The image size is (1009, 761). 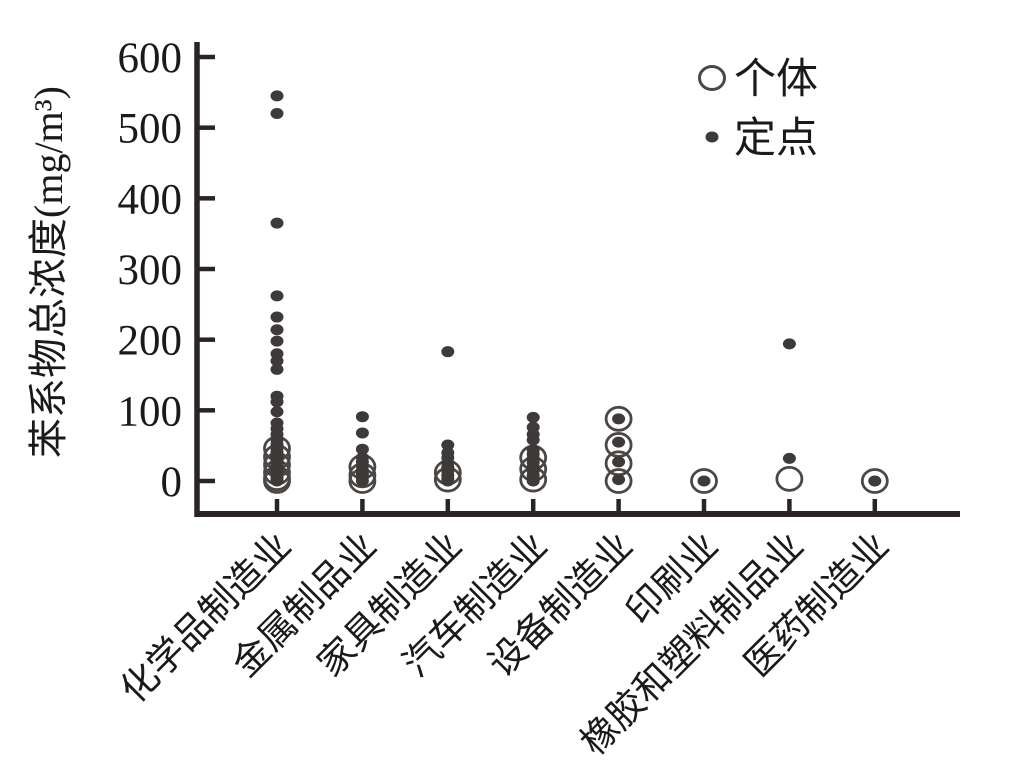 I want to click on y-tick-label: 400, so click(x=150, y=199).